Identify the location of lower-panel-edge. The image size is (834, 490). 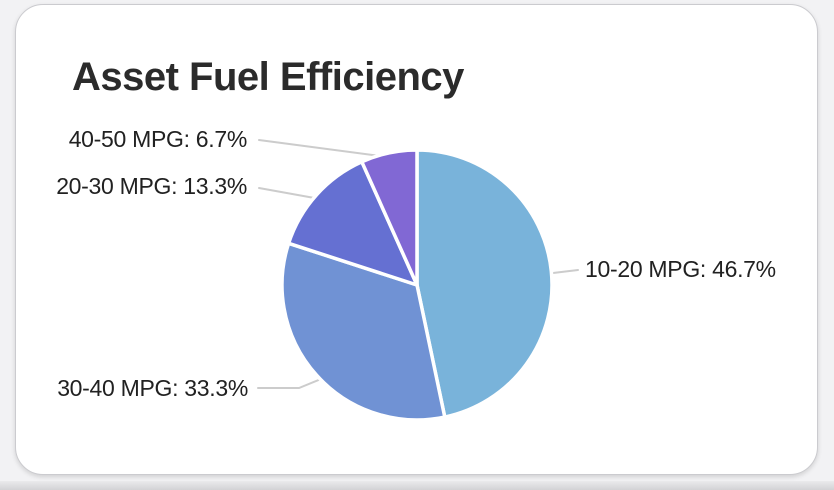
(417, 485).